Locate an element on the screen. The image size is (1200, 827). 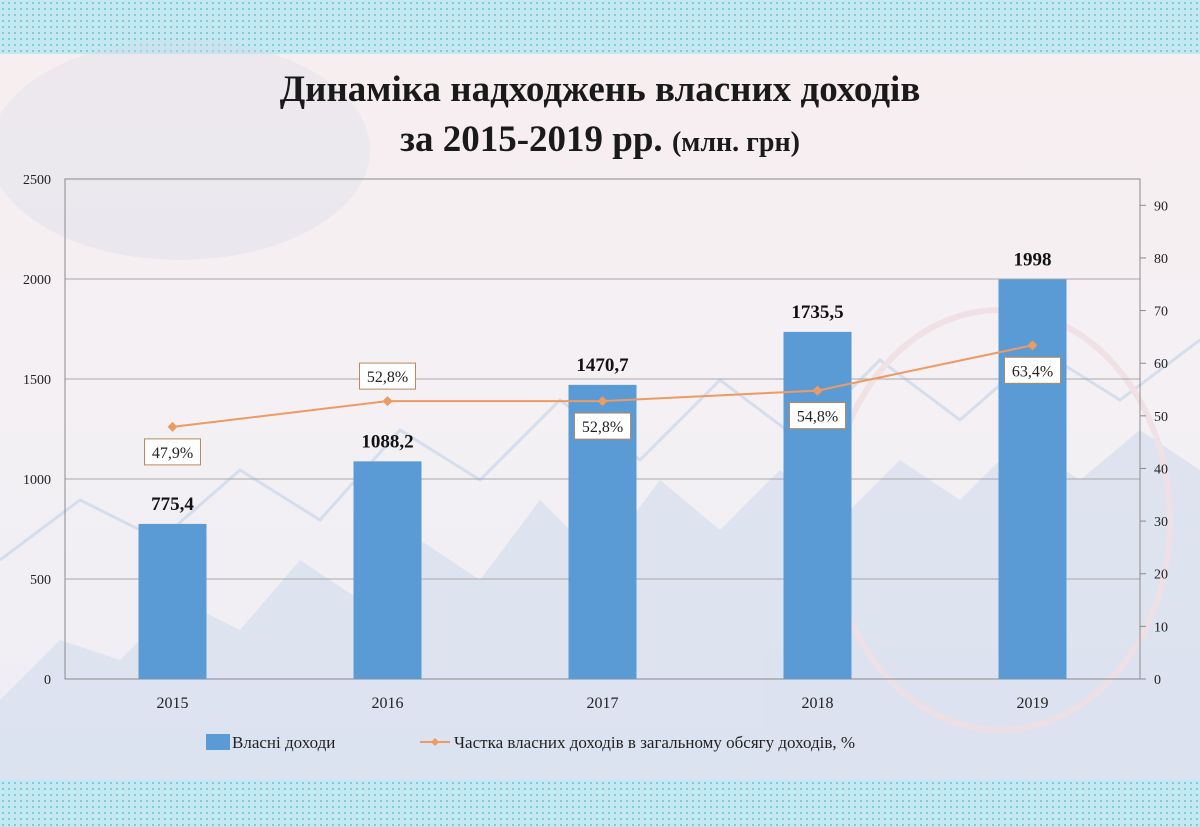
y-left-tick-label: 0 is located at coordinates (47, 680).